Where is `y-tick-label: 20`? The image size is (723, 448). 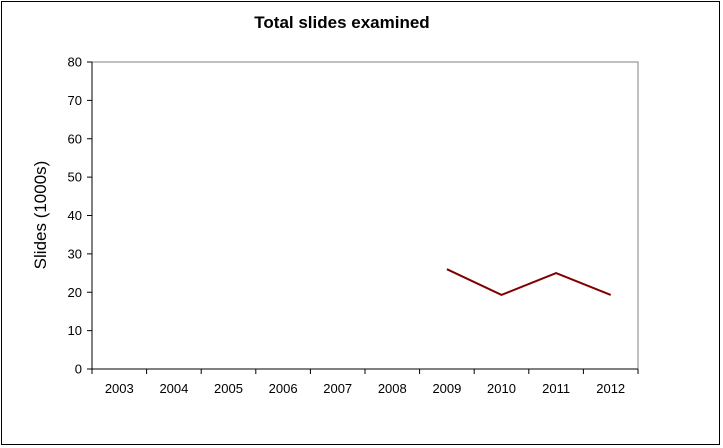 y-tick-label: 20 is located at coordinates (75, 292).